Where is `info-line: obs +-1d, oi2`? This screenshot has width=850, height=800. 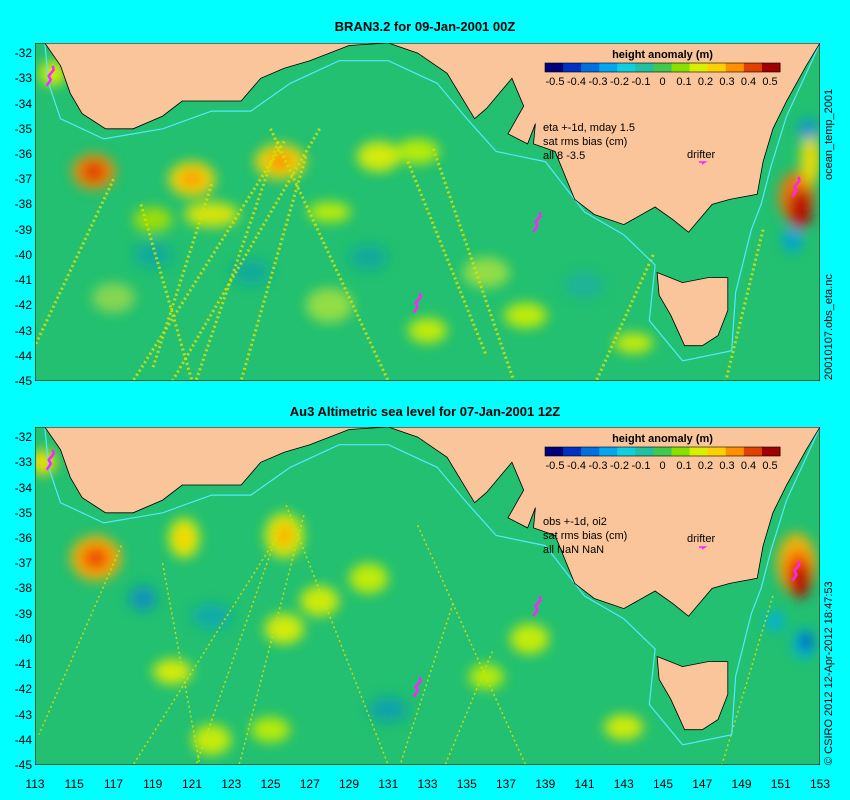
info-line: obs +-1d, oi2 is located at coordinates (575, 522).